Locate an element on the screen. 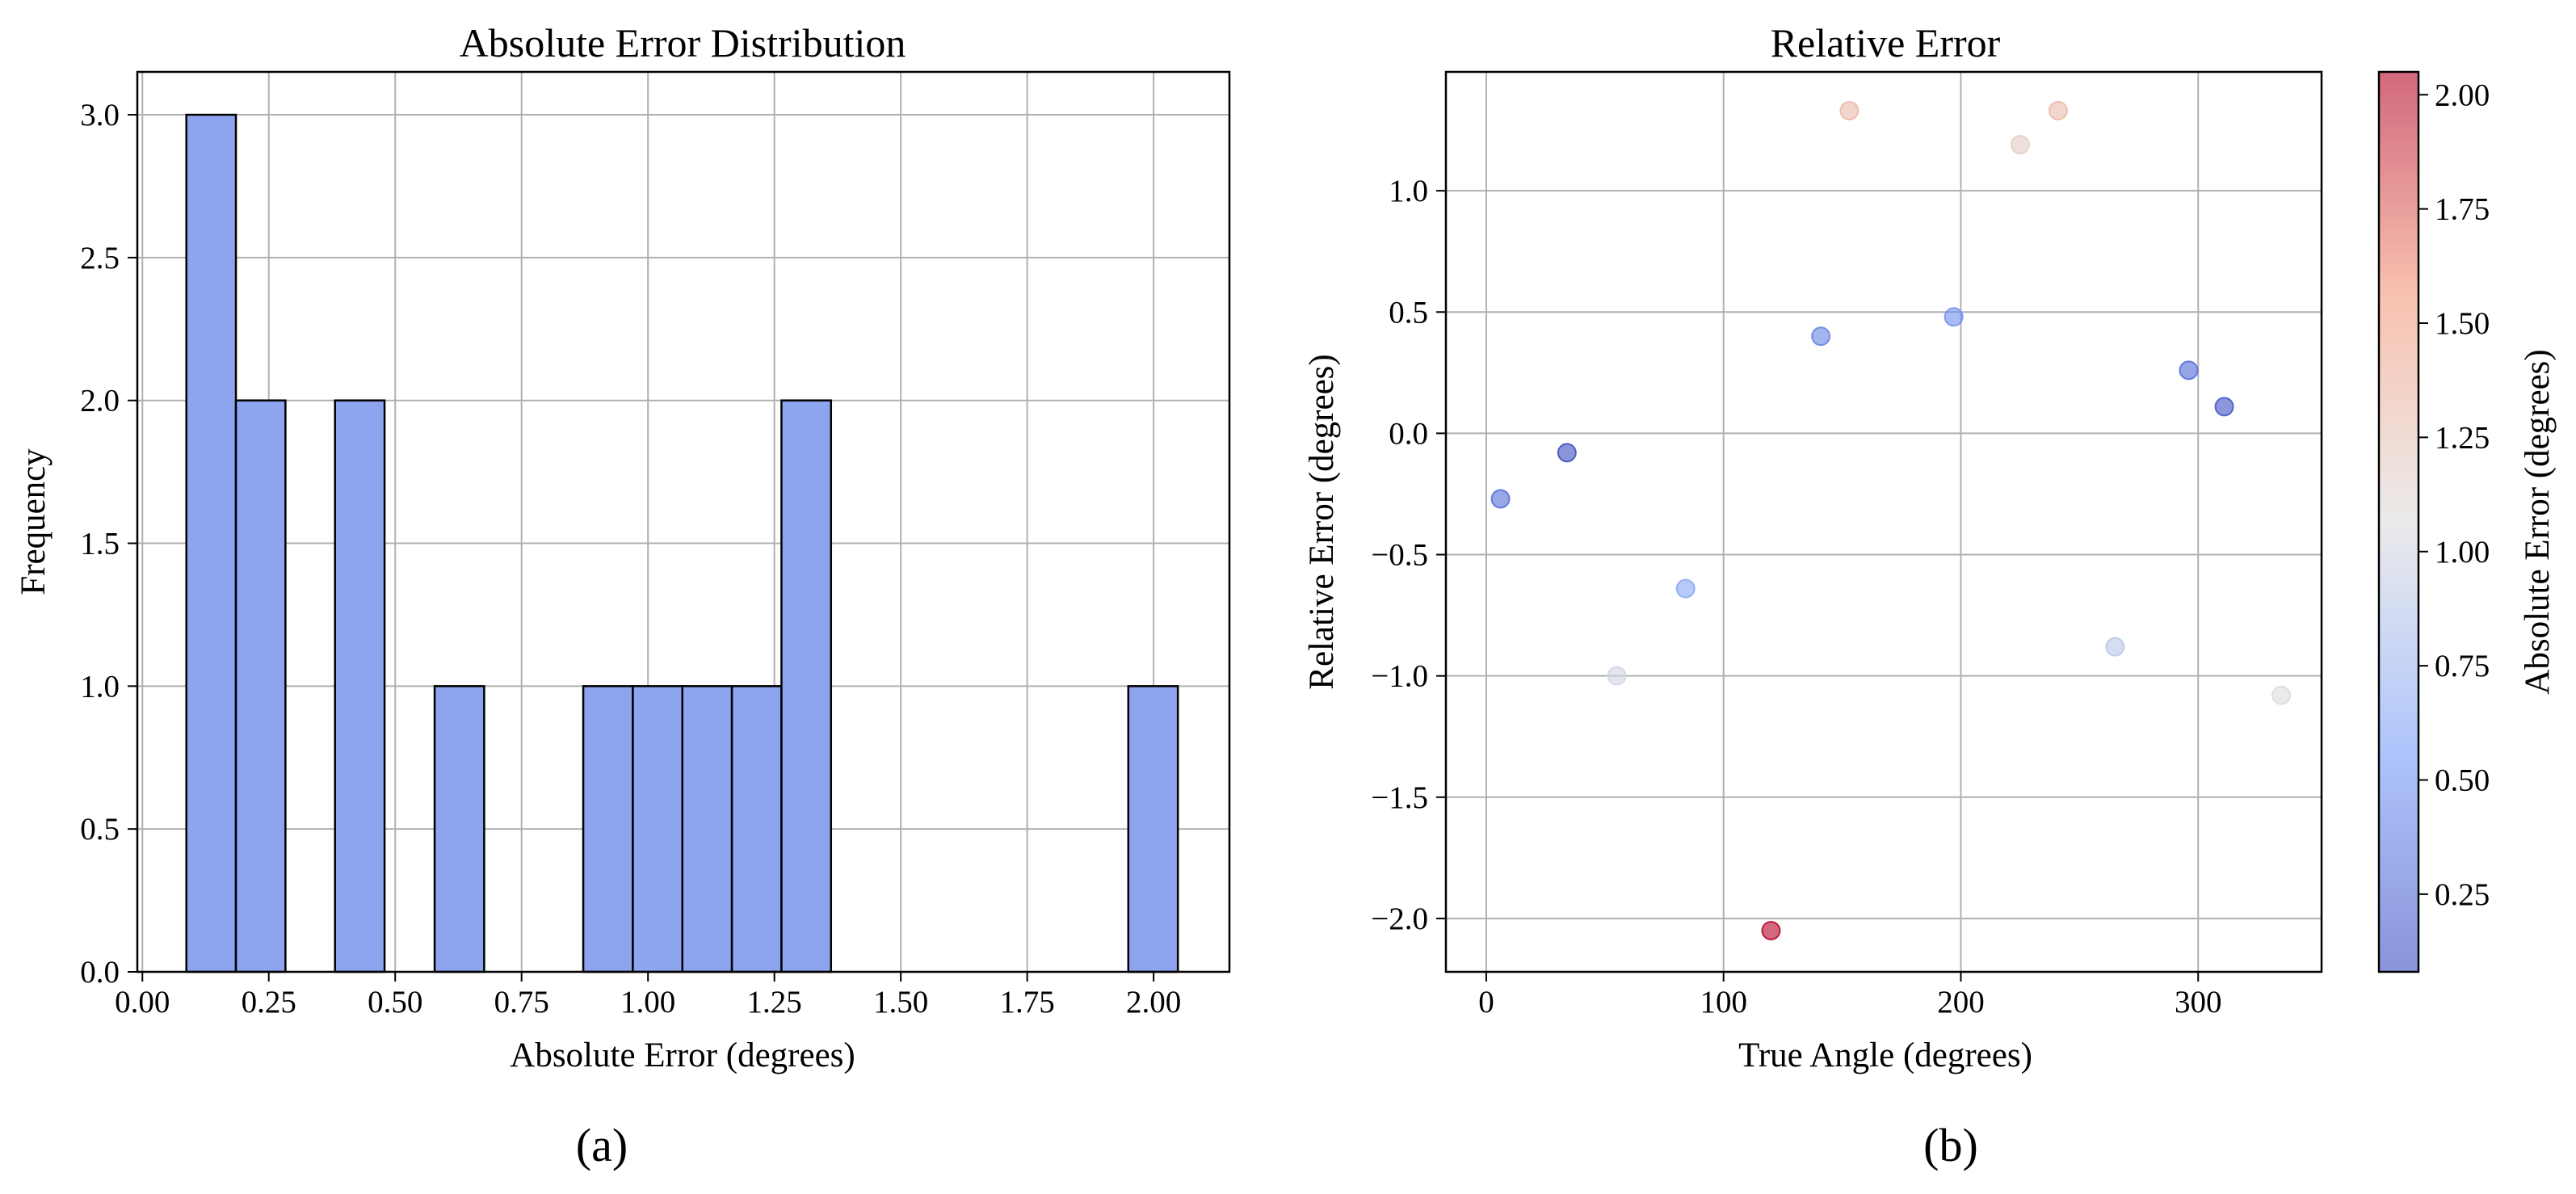 Image resolution: width=2576 pixels, height=1194 pixels. colorbar-frame is located at coordinates (2398, 521).